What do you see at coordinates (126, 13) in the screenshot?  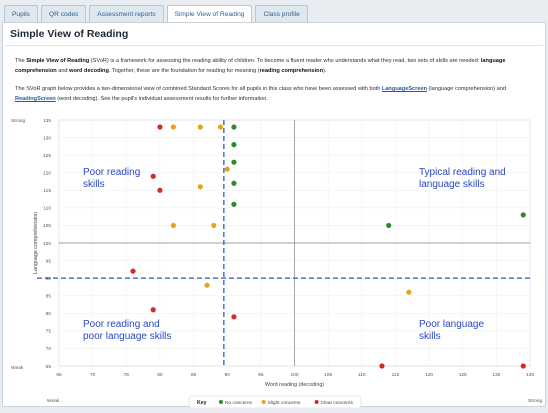 I see `tab-assessment-reports: Assessment reports` at bounding box center [126, 13].